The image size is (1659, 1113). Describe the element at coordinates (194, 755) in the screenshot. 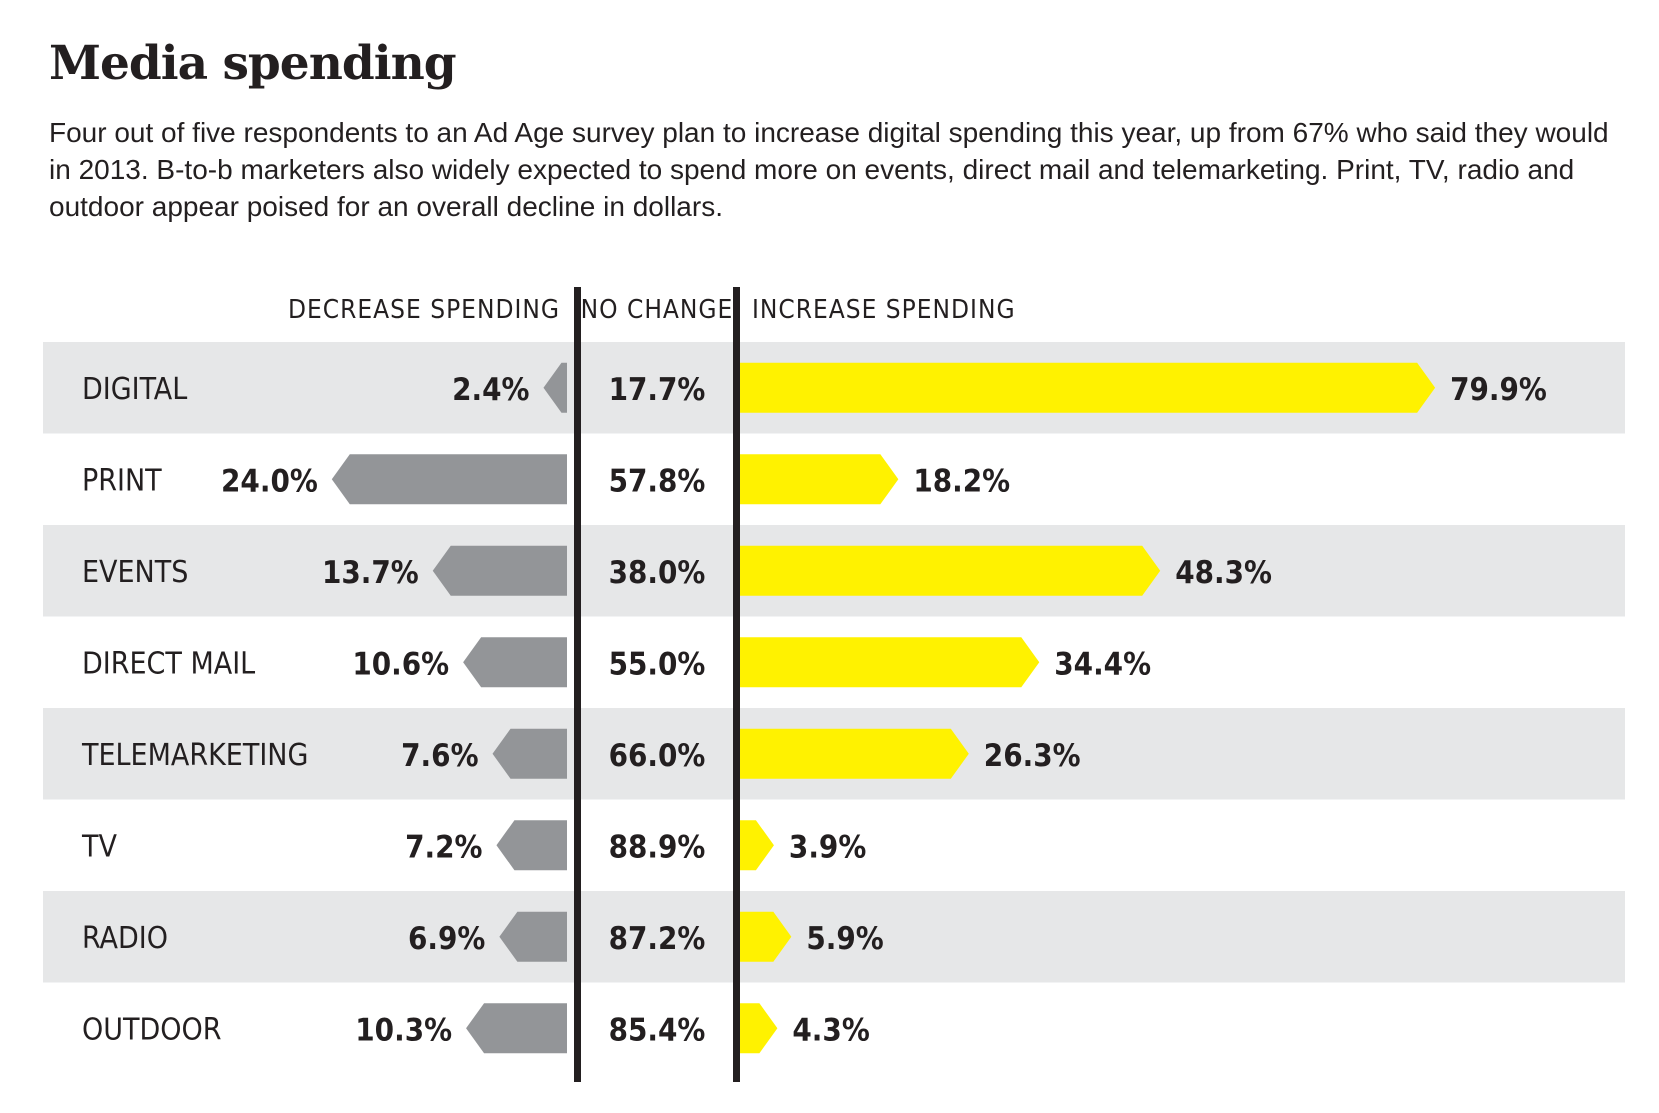

I see `category-label-telemarketing: TELEMARKETING` at that location.